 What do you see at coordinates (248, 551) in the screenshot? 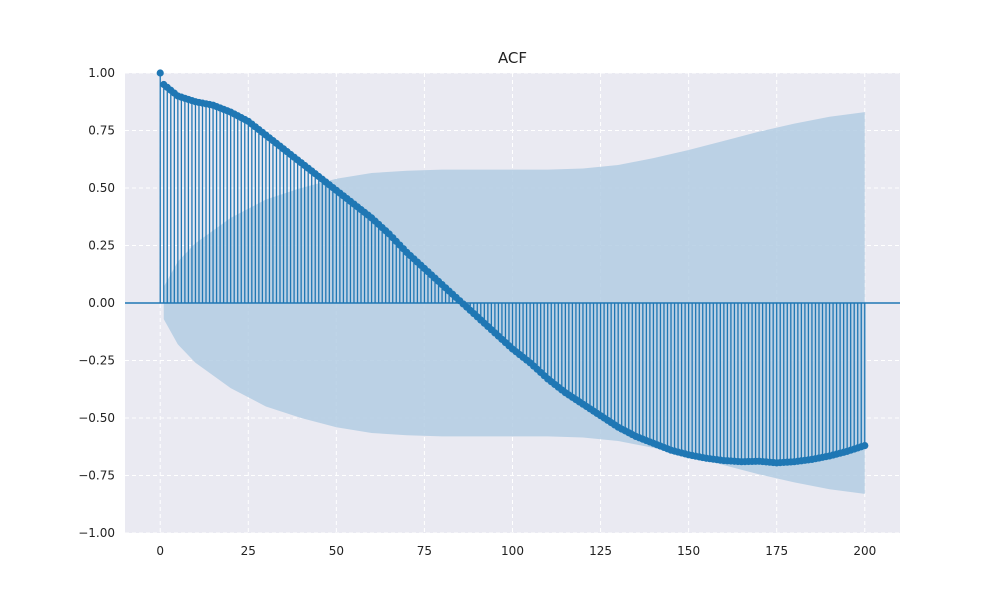
I see `x-tick-label: 25` at bounding box center [248, 551].